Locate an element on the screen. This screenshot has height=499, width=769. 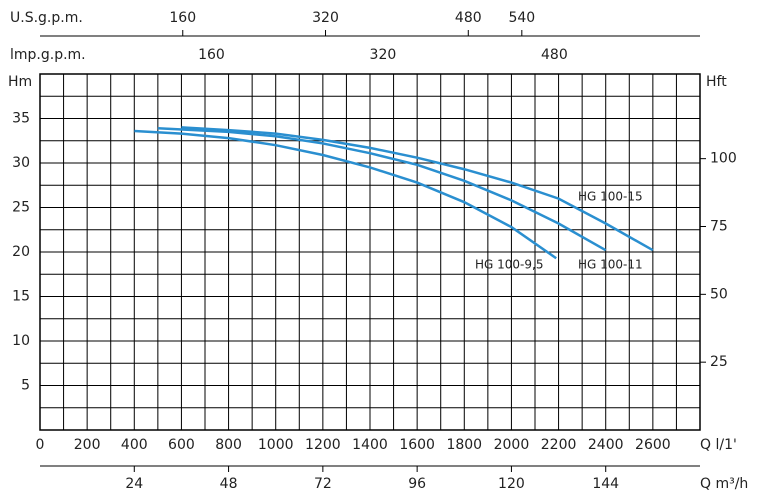
axis-label: U.S.g.p.m. is located at coordinates (46, 18).